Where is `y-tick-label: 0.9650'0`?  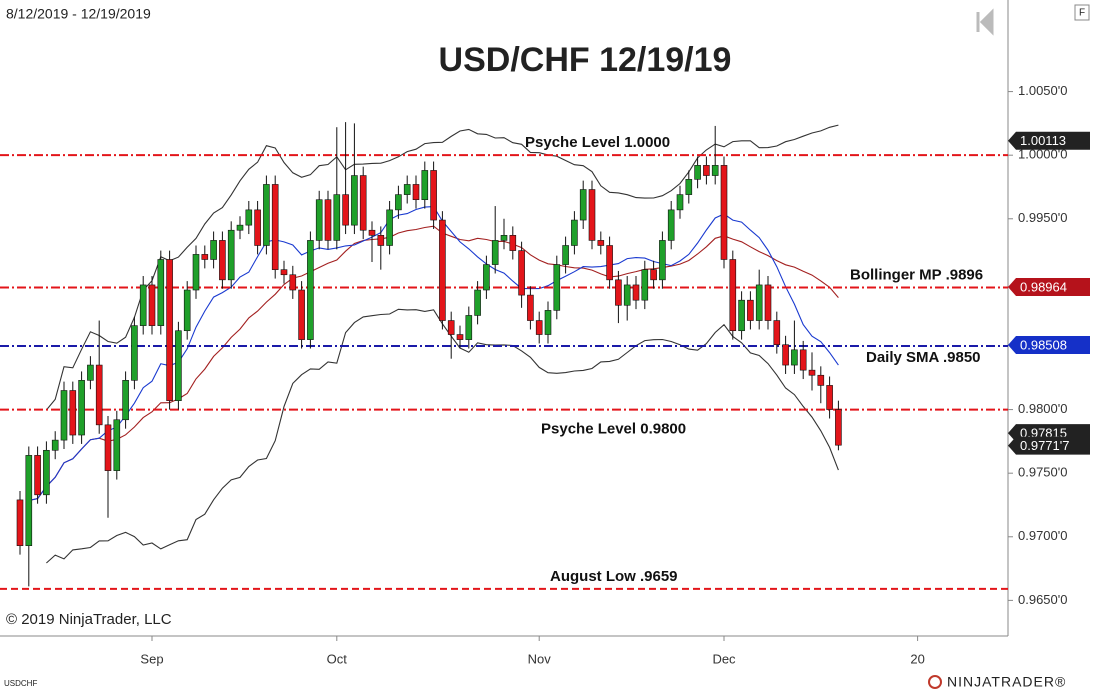 y-tick-label: 0.9650'0 is located at coordinates (1042, 599).